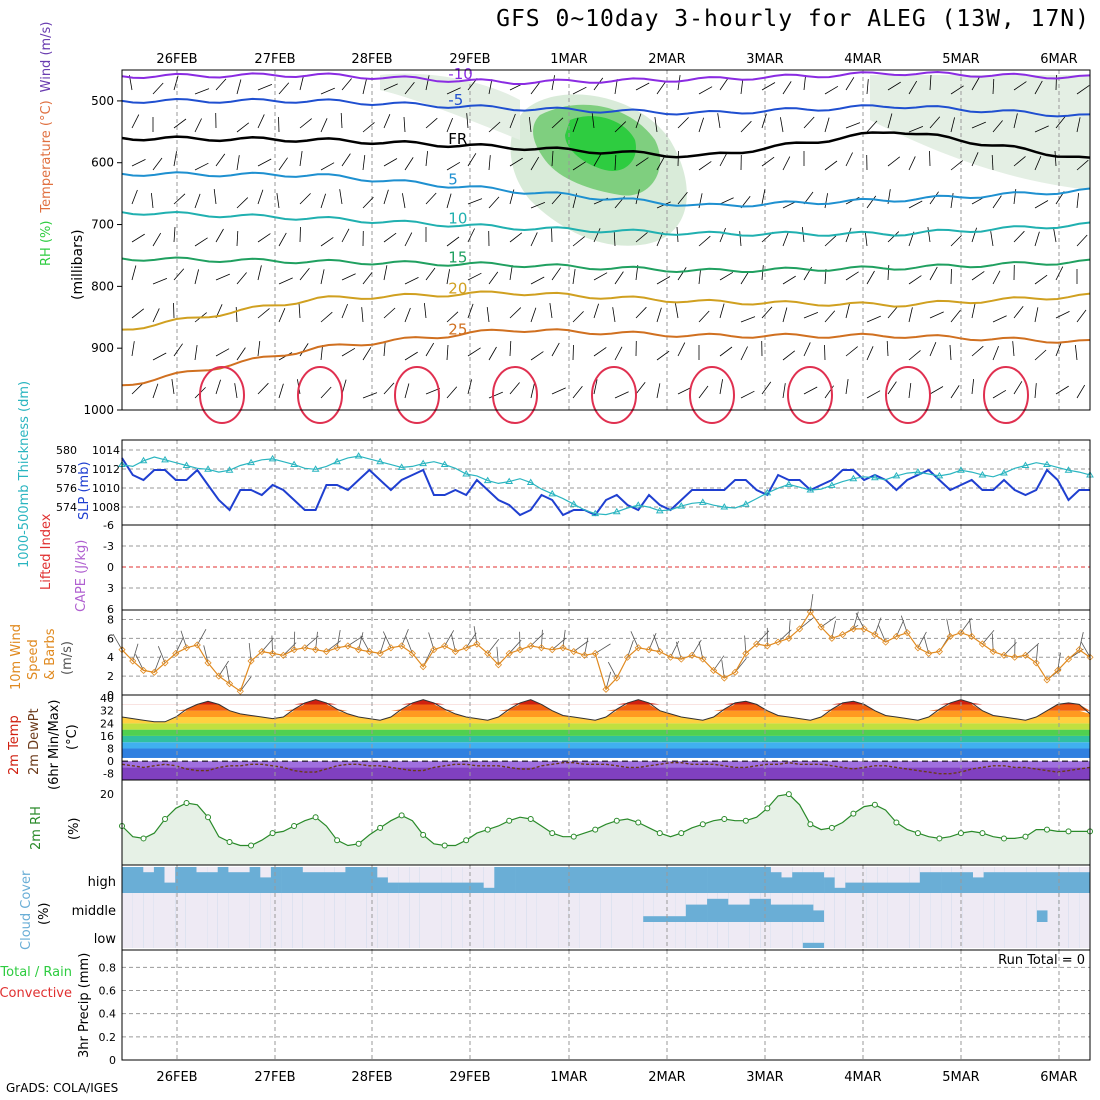 This screenshot has height=1100, width=1100. What do you see at coordinates (568, 1077) in the screenshot?
I see `date-tick-bottom: 1MAR` at bounding box center [568, 1077].